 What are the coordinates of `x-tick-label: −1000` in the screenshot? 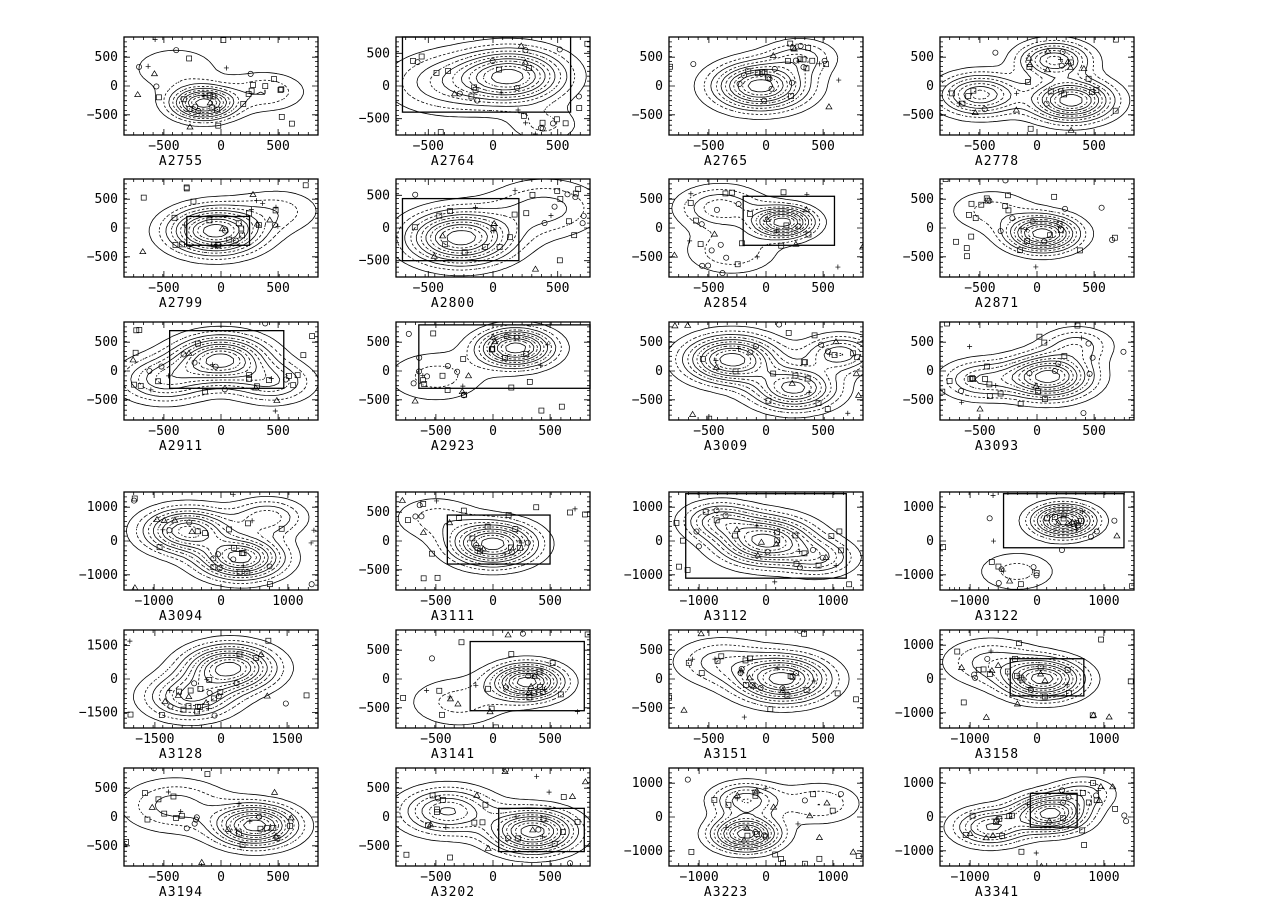 It's located at (699, 877).